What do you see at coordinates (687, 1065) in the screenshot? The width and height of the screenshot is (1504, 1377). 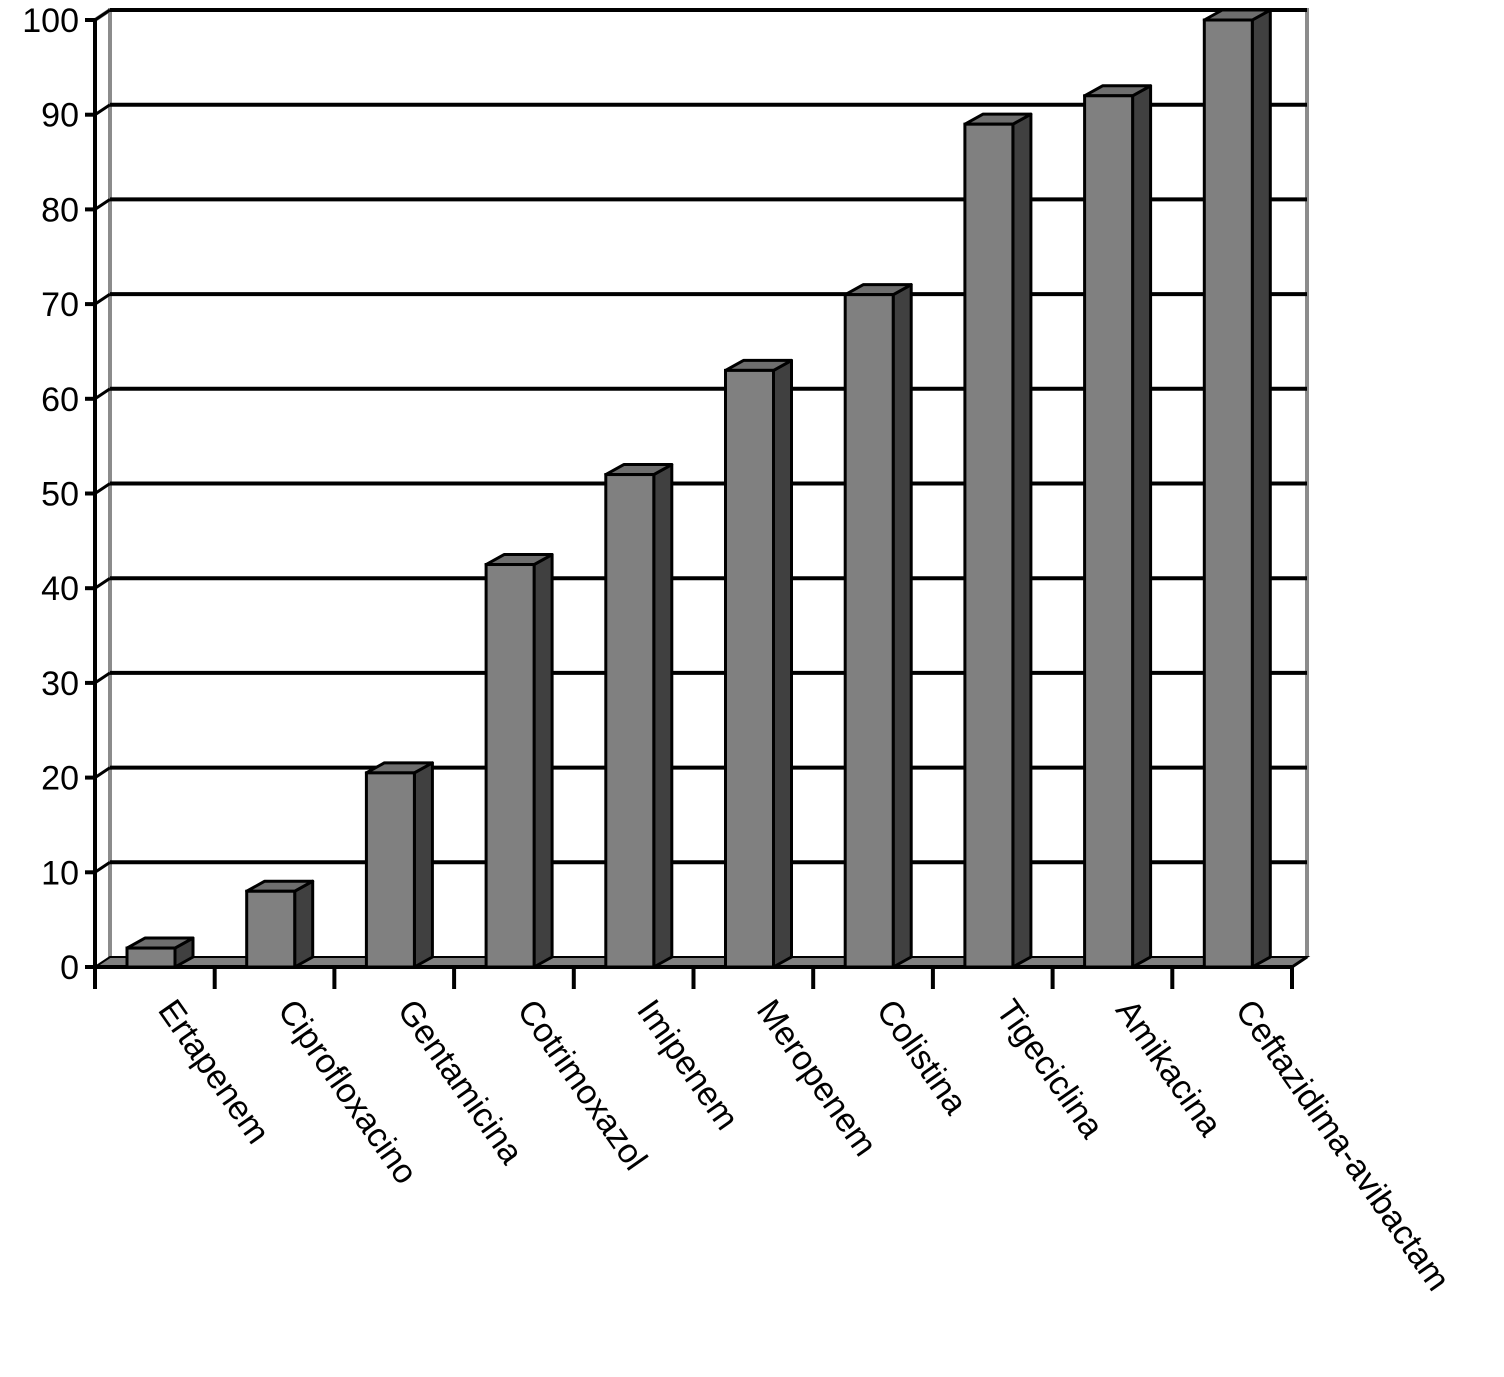 I see `x-tick-label: Imipenem` at bounding box center [687, 1065].